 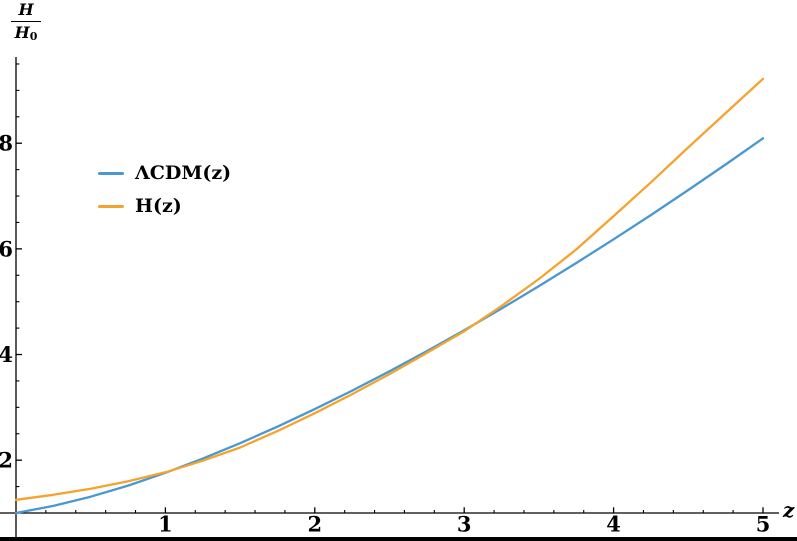 I want to click on legend: ΛCDM(z) H(z), so click(x=164, y=194).